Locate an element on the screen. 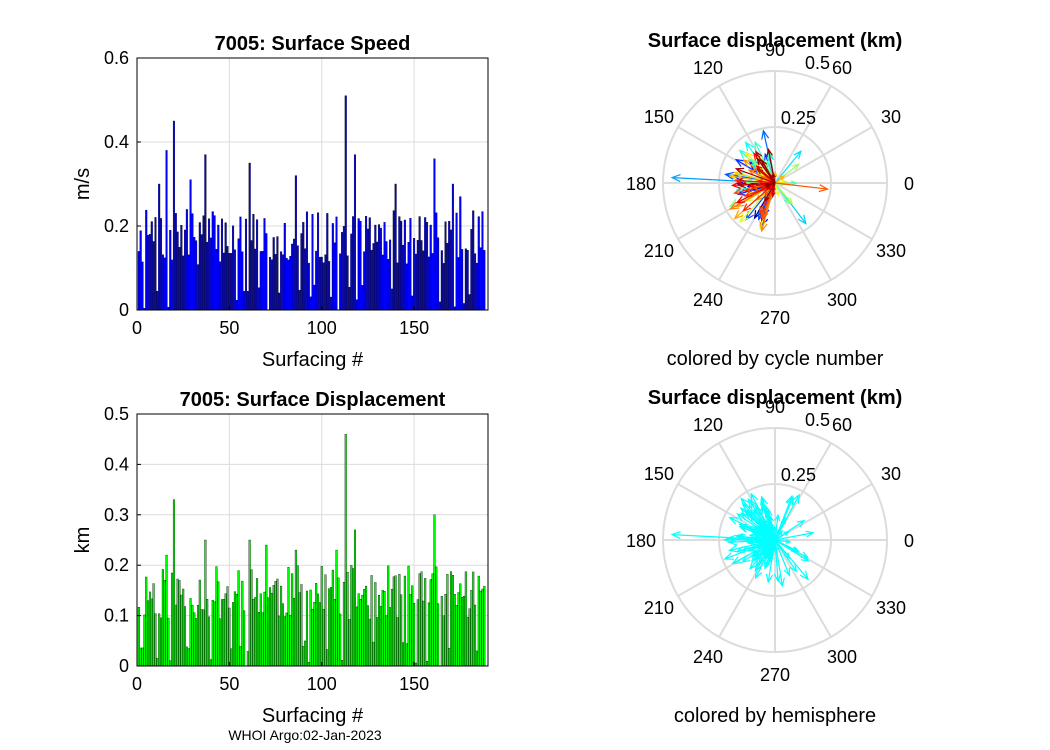 Image resolution: width=1050 pixels, height=750 pixels. polar-r-label: 0.5 is located at coordinates (817, 420).